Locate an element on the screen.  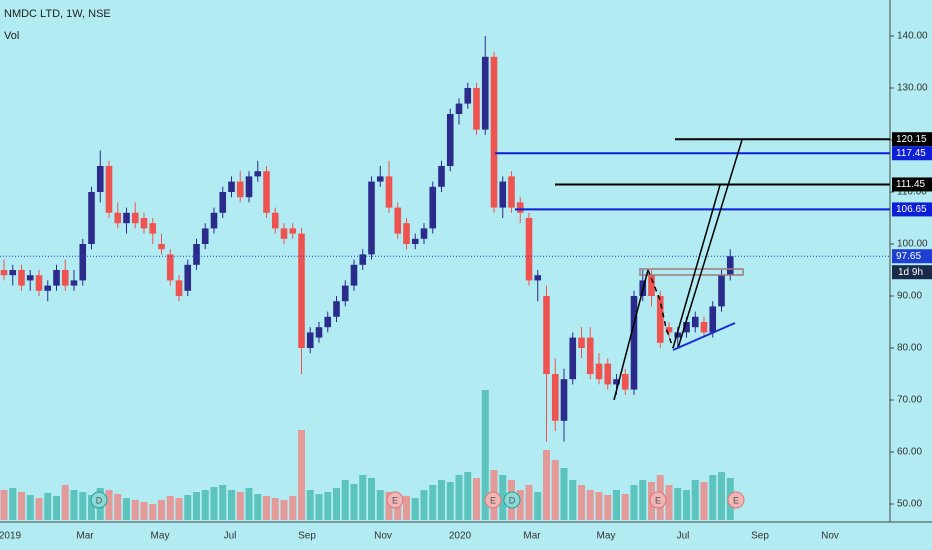
volume-label: Vol is located at coordinates (11, 36).